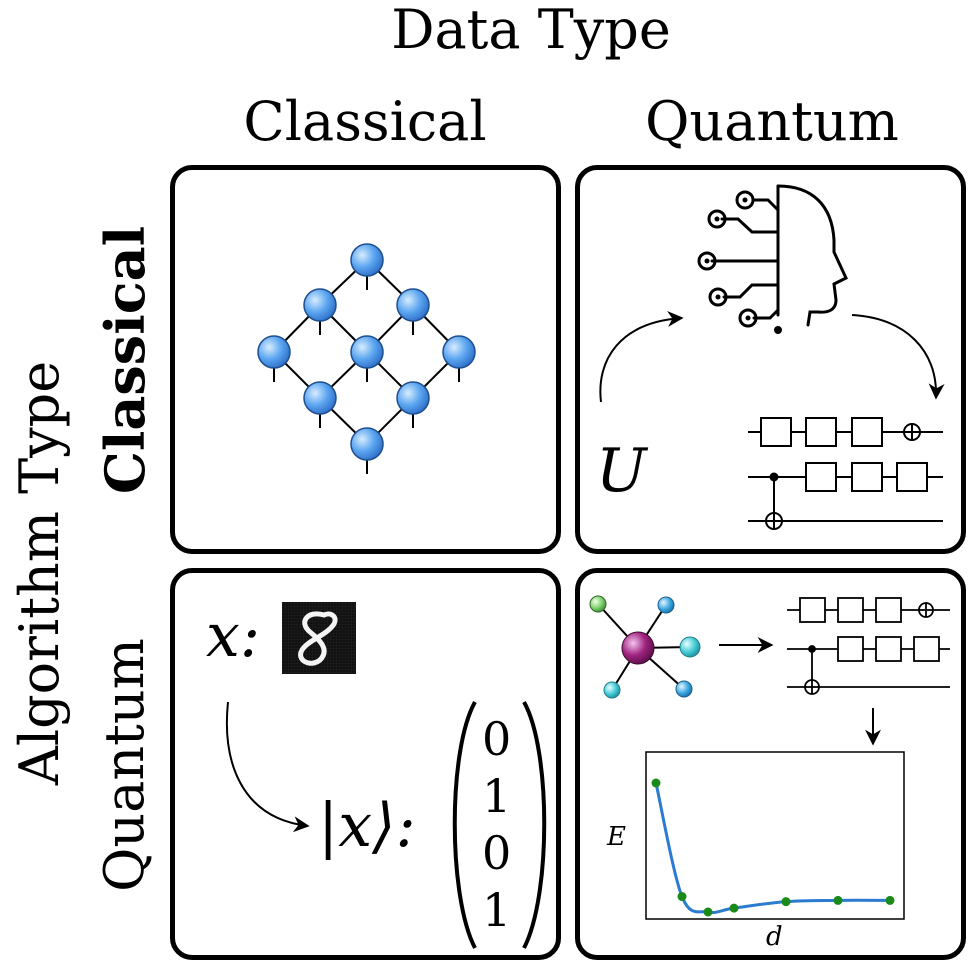  I want to click on energy-chart, so click(775, 835).